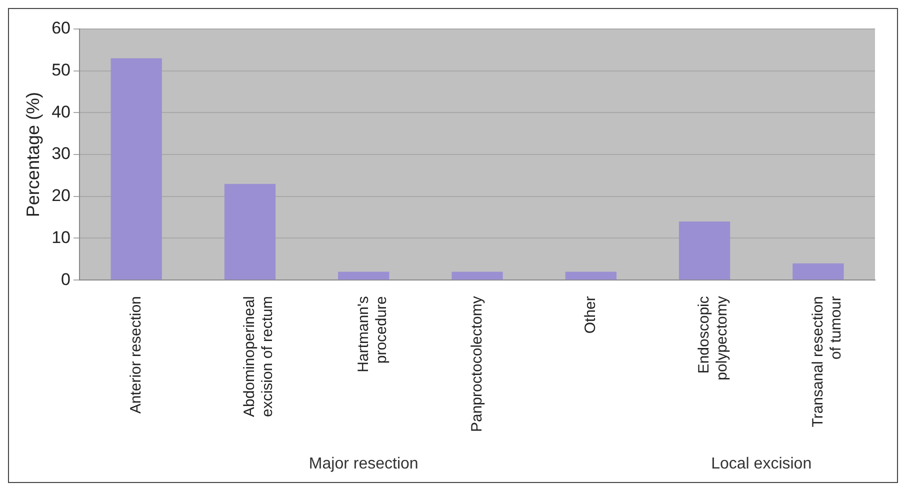 The image size is (908, 493). Describe the element at coordinates (61, 196) in the screenshot. I see `y-tick-label: 20` at that location.